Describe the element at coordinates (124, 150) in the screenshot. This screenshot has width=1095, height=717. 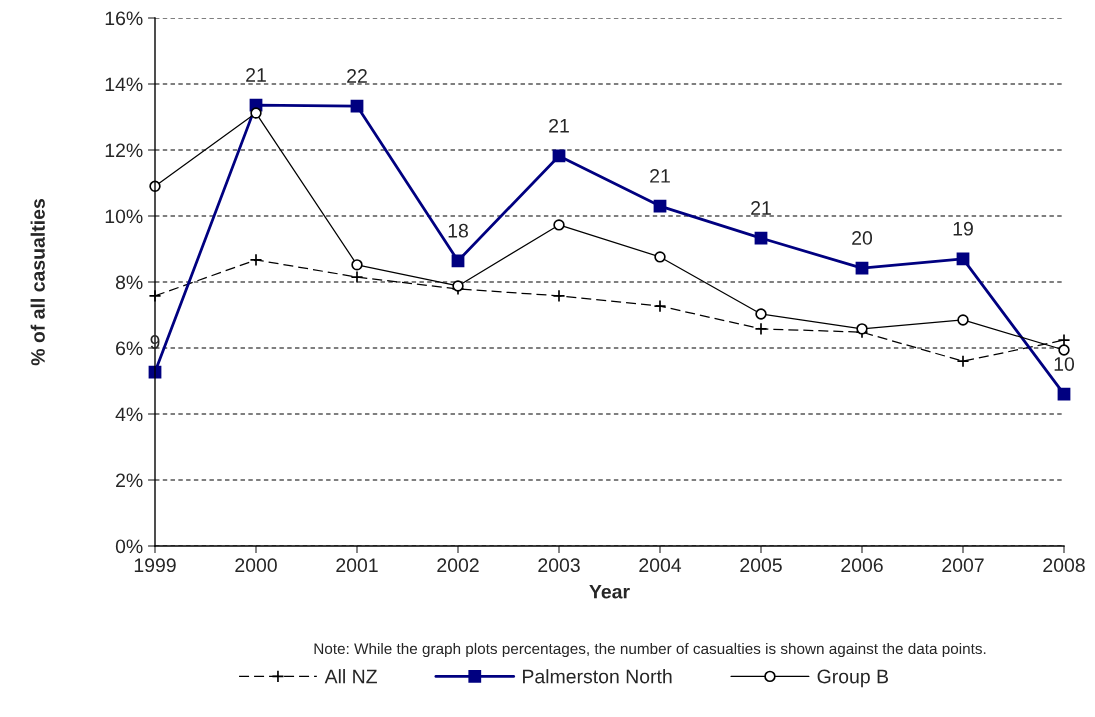
I see `y-tick-label: 12%` at that location.